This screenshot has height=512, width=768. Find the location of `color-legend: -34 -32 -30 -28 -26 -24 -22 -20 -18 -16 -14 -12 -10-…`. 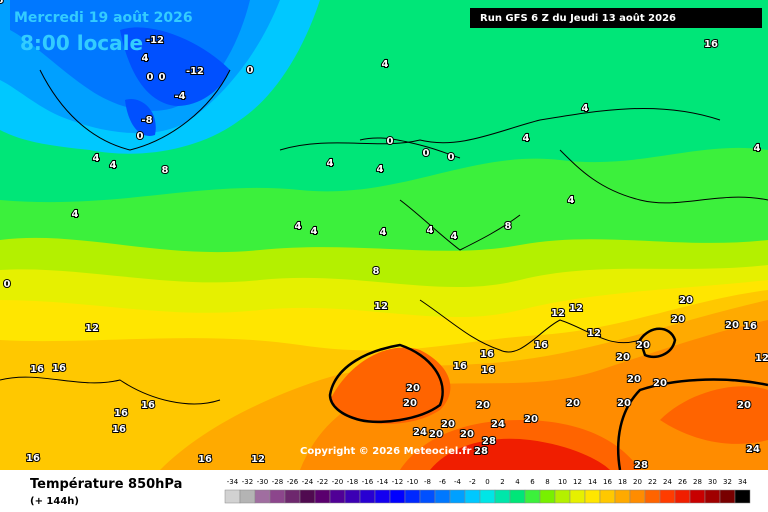

color-legend: -34 -32 -30 -28 -26 -24 -22 -20 -18 -16 -14 -12 -10-… is located at coordinates (487, 491).